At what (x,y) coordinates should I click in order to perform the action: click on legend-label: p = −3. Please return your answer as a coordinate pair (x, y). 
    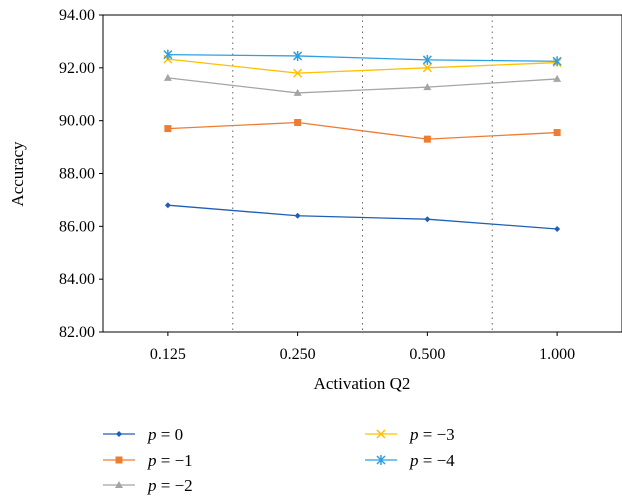
    Looking at the image, I should click on (432, 434).